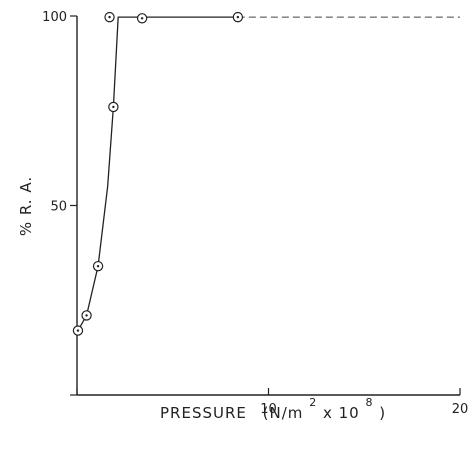  Describe the element at coordinates (369, 402) in the screenshot. I see `x-axis-title-exp2: 8` at that location.